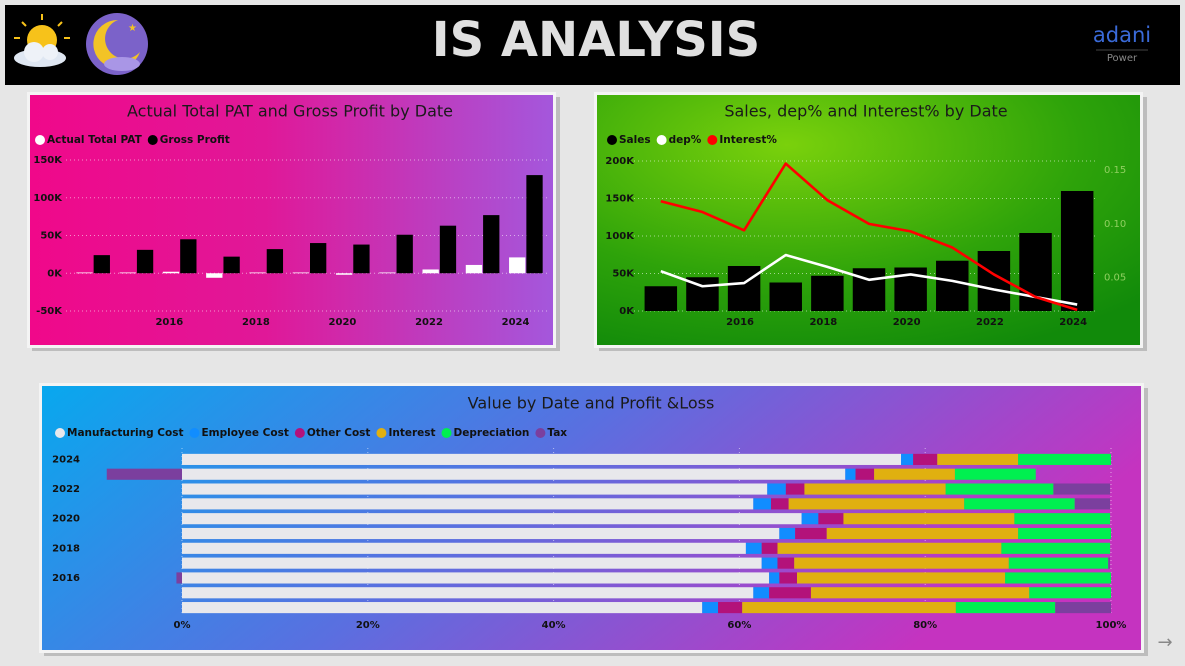 Image resolution: width=1185 pixels, height=666 pixels. I want to click on weather-icon, so click(42, 40).